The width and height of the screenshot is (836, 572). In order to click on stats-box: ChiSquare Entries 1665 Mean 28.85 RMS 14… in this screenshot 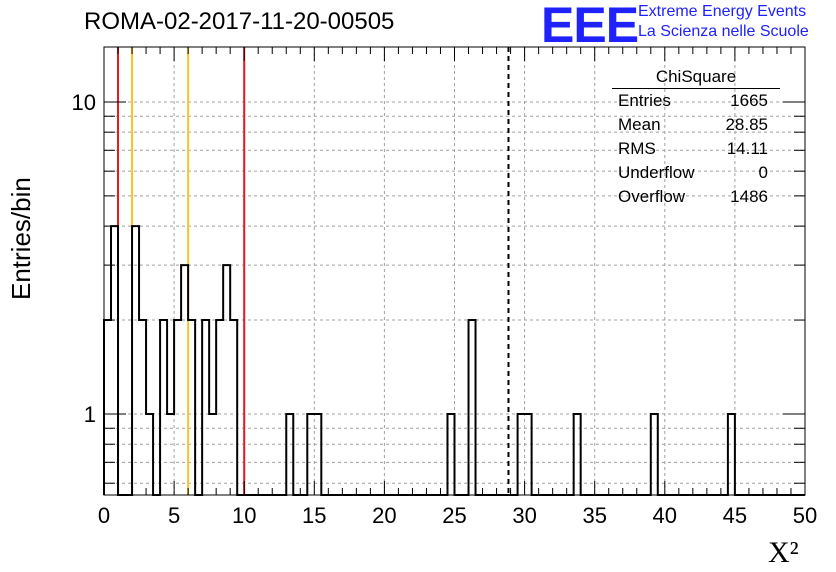, I will do `click(696, 137)`.